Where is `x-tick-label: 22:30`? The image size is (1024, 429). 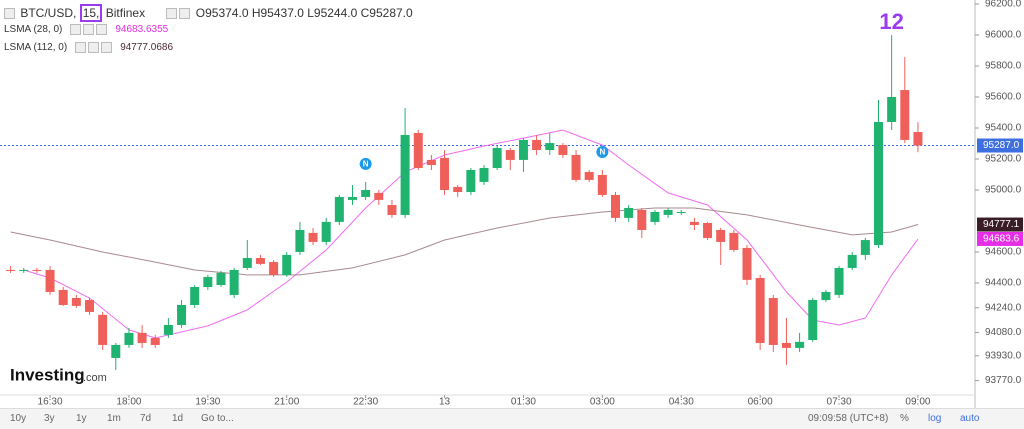 x-tick-label: 22:30 is located at coordinates (365, 402).